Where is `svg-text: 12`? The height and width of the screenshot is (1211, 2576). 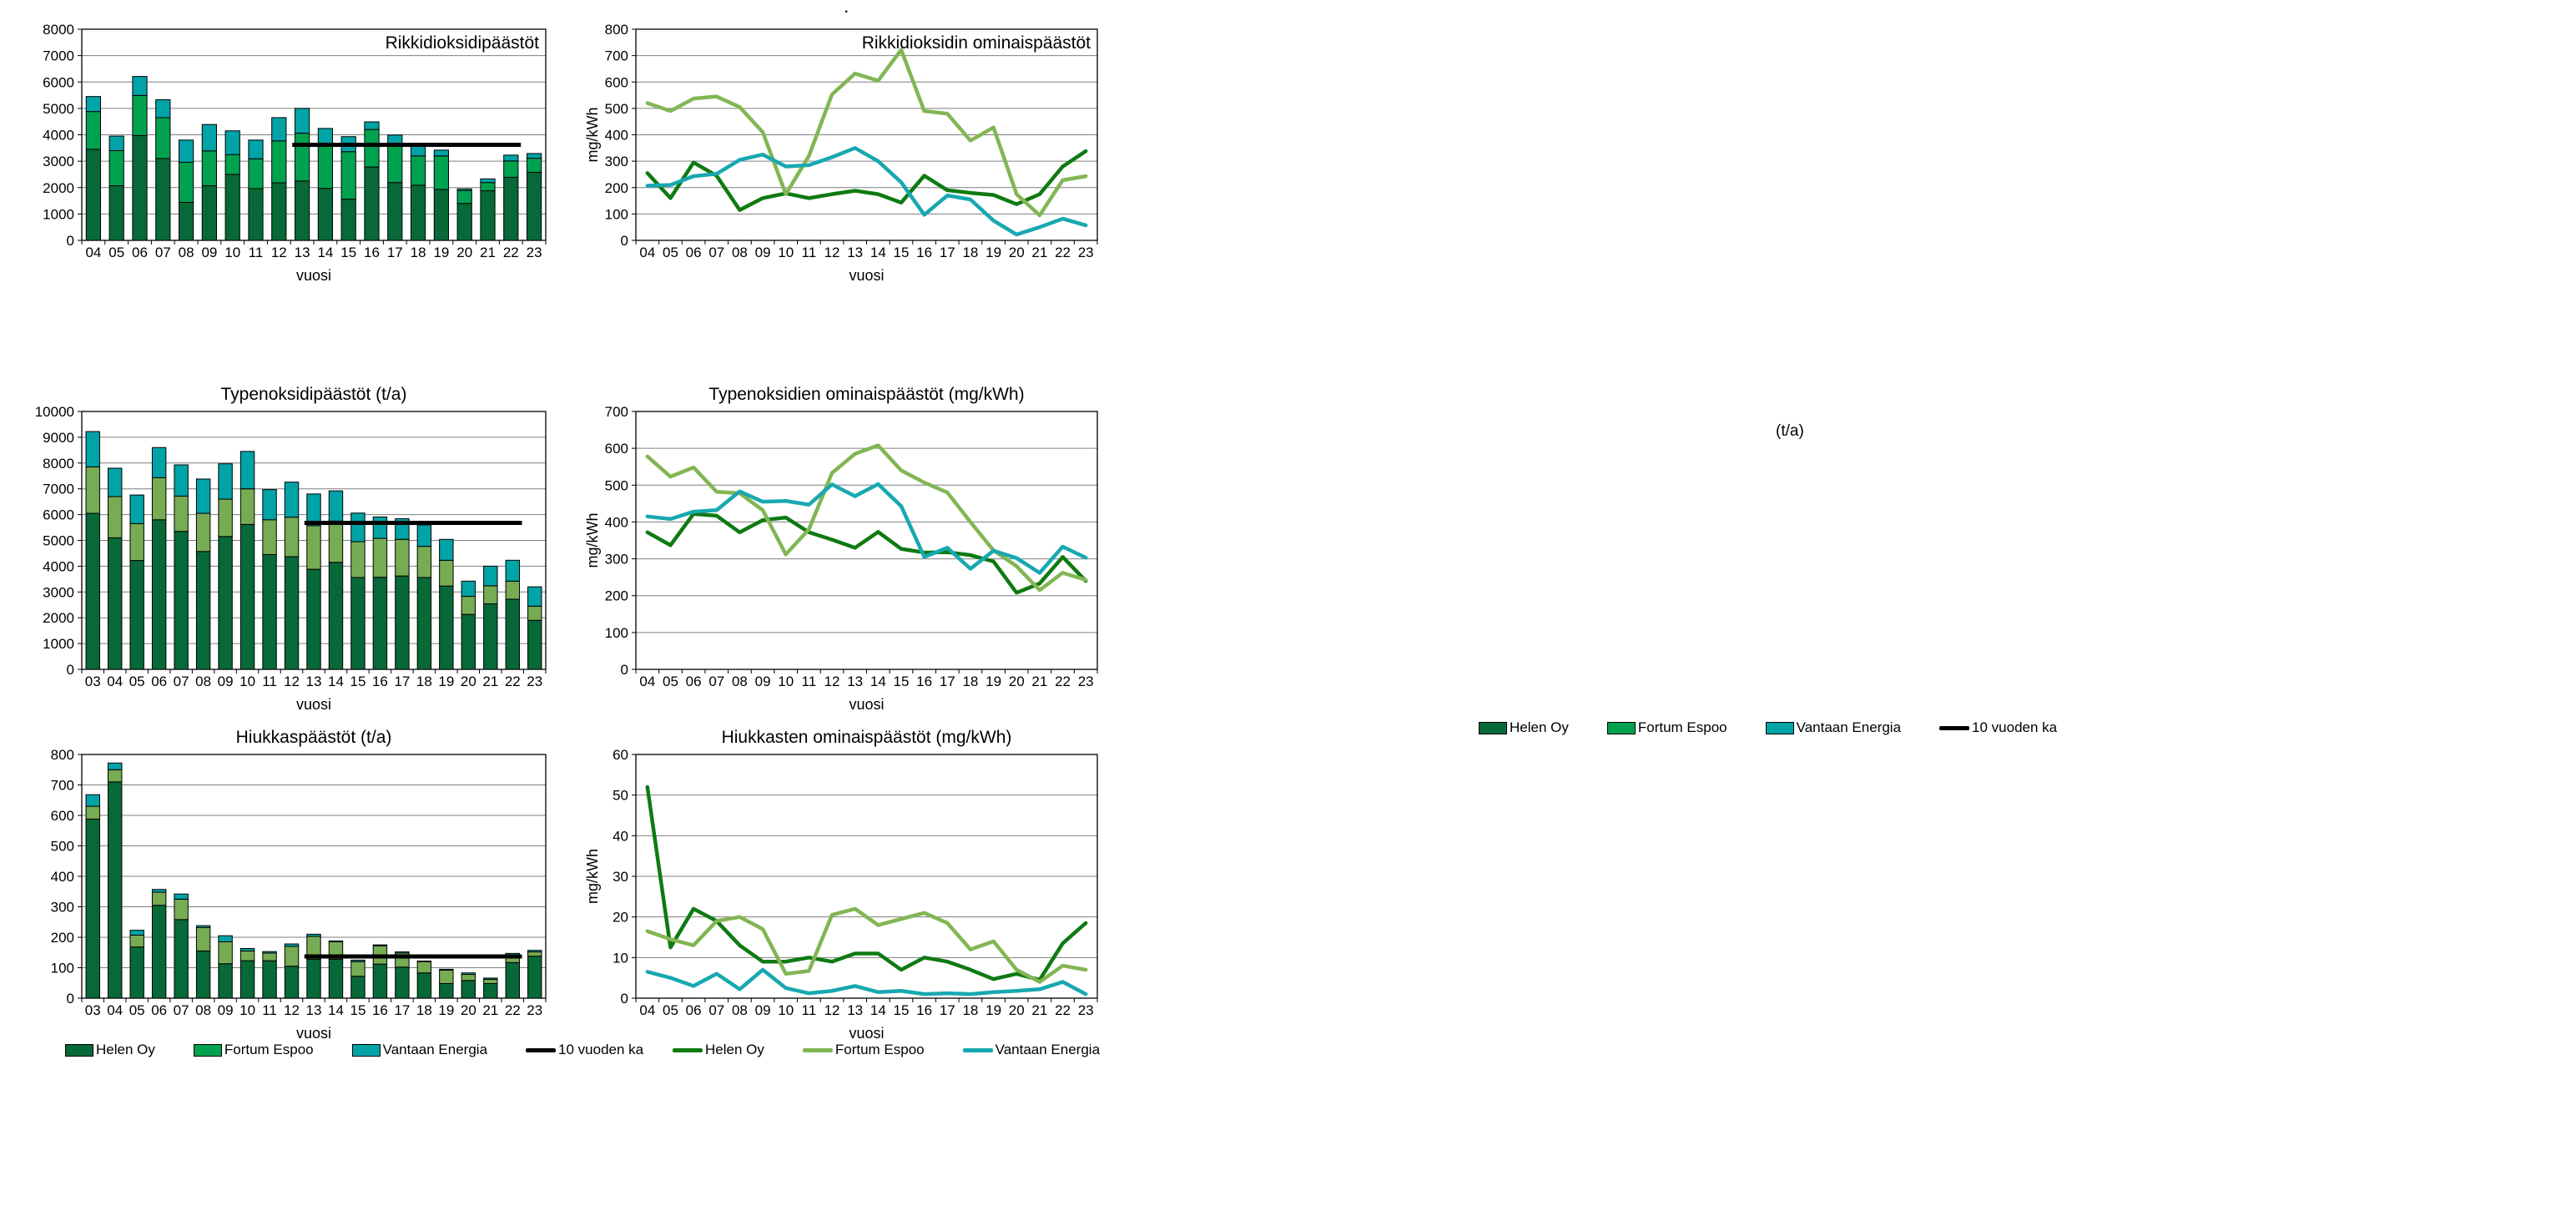 svg-text: 12 is located at coordinates (279, 253).